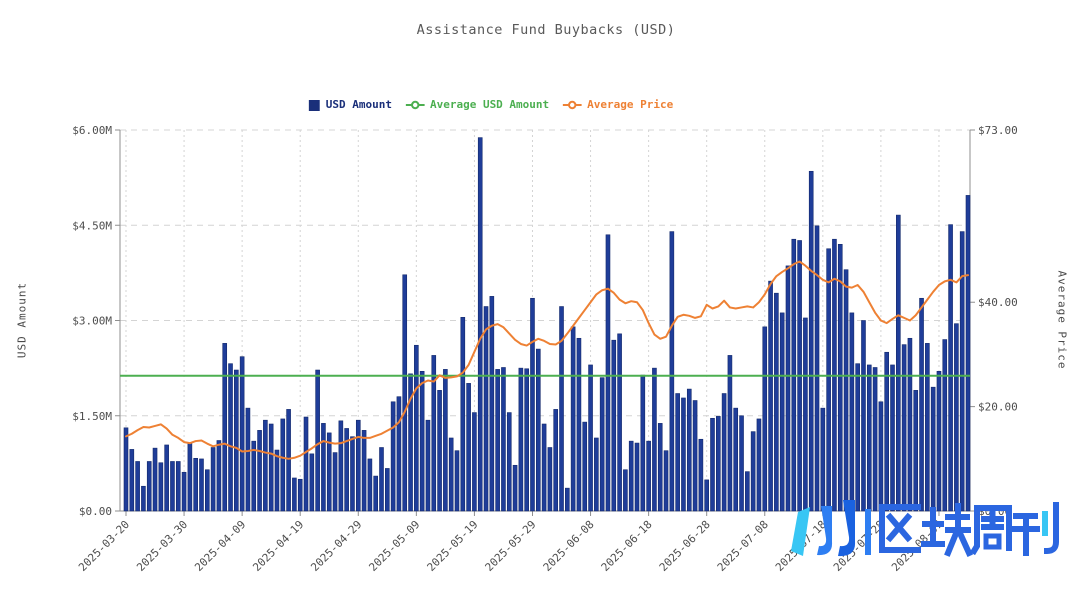 The image size is (1080, 598). Describe the element at coordinates (350, 104) in the screenshot. I see `legend-item-usd-amount: USD Amount` at that location.